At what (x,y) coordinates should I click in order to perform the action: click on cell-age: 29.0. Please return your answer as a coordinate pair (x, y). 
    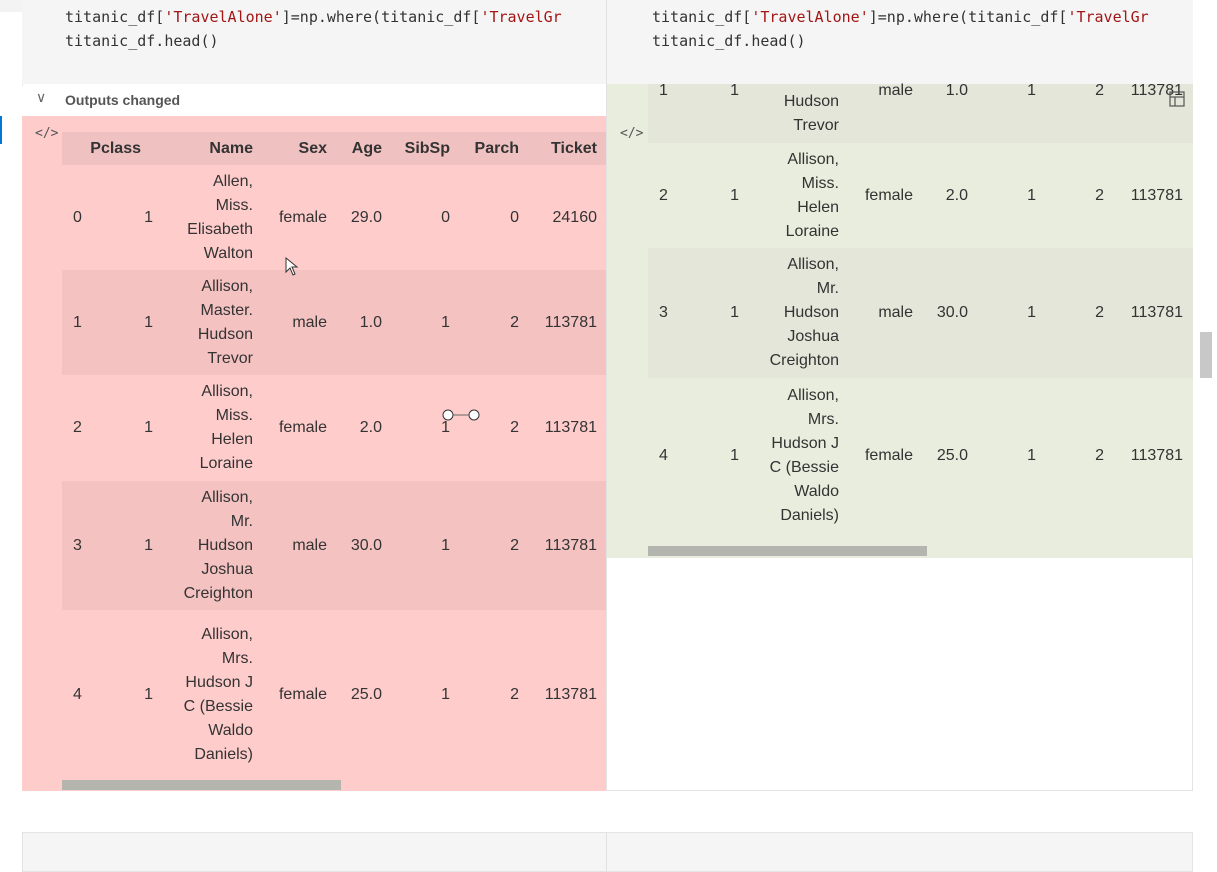
    Looking at the image, I should click on (366, 217).